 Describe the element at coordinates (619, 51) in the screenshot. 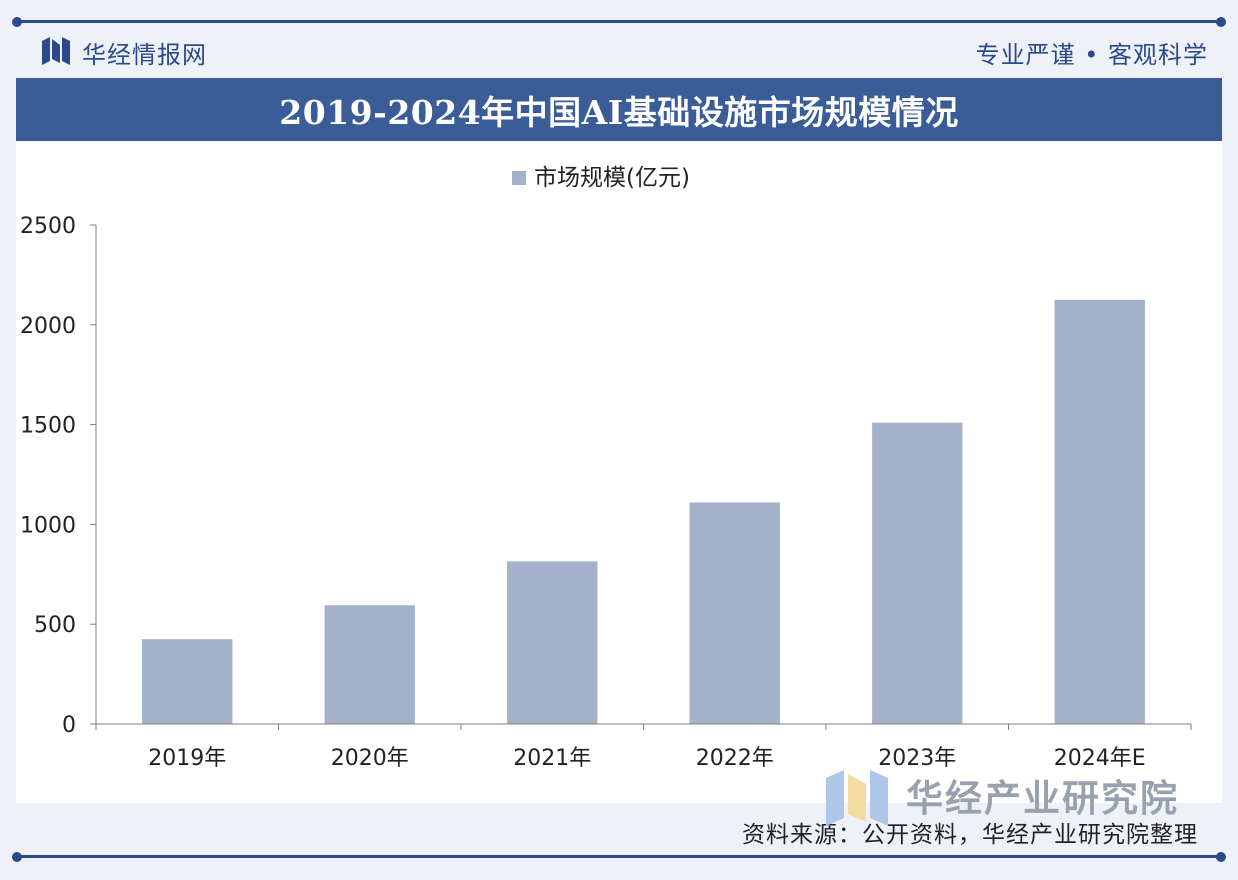

I see `header-bar: 华经情报网 专业严谨 • 客观科学` at that location.